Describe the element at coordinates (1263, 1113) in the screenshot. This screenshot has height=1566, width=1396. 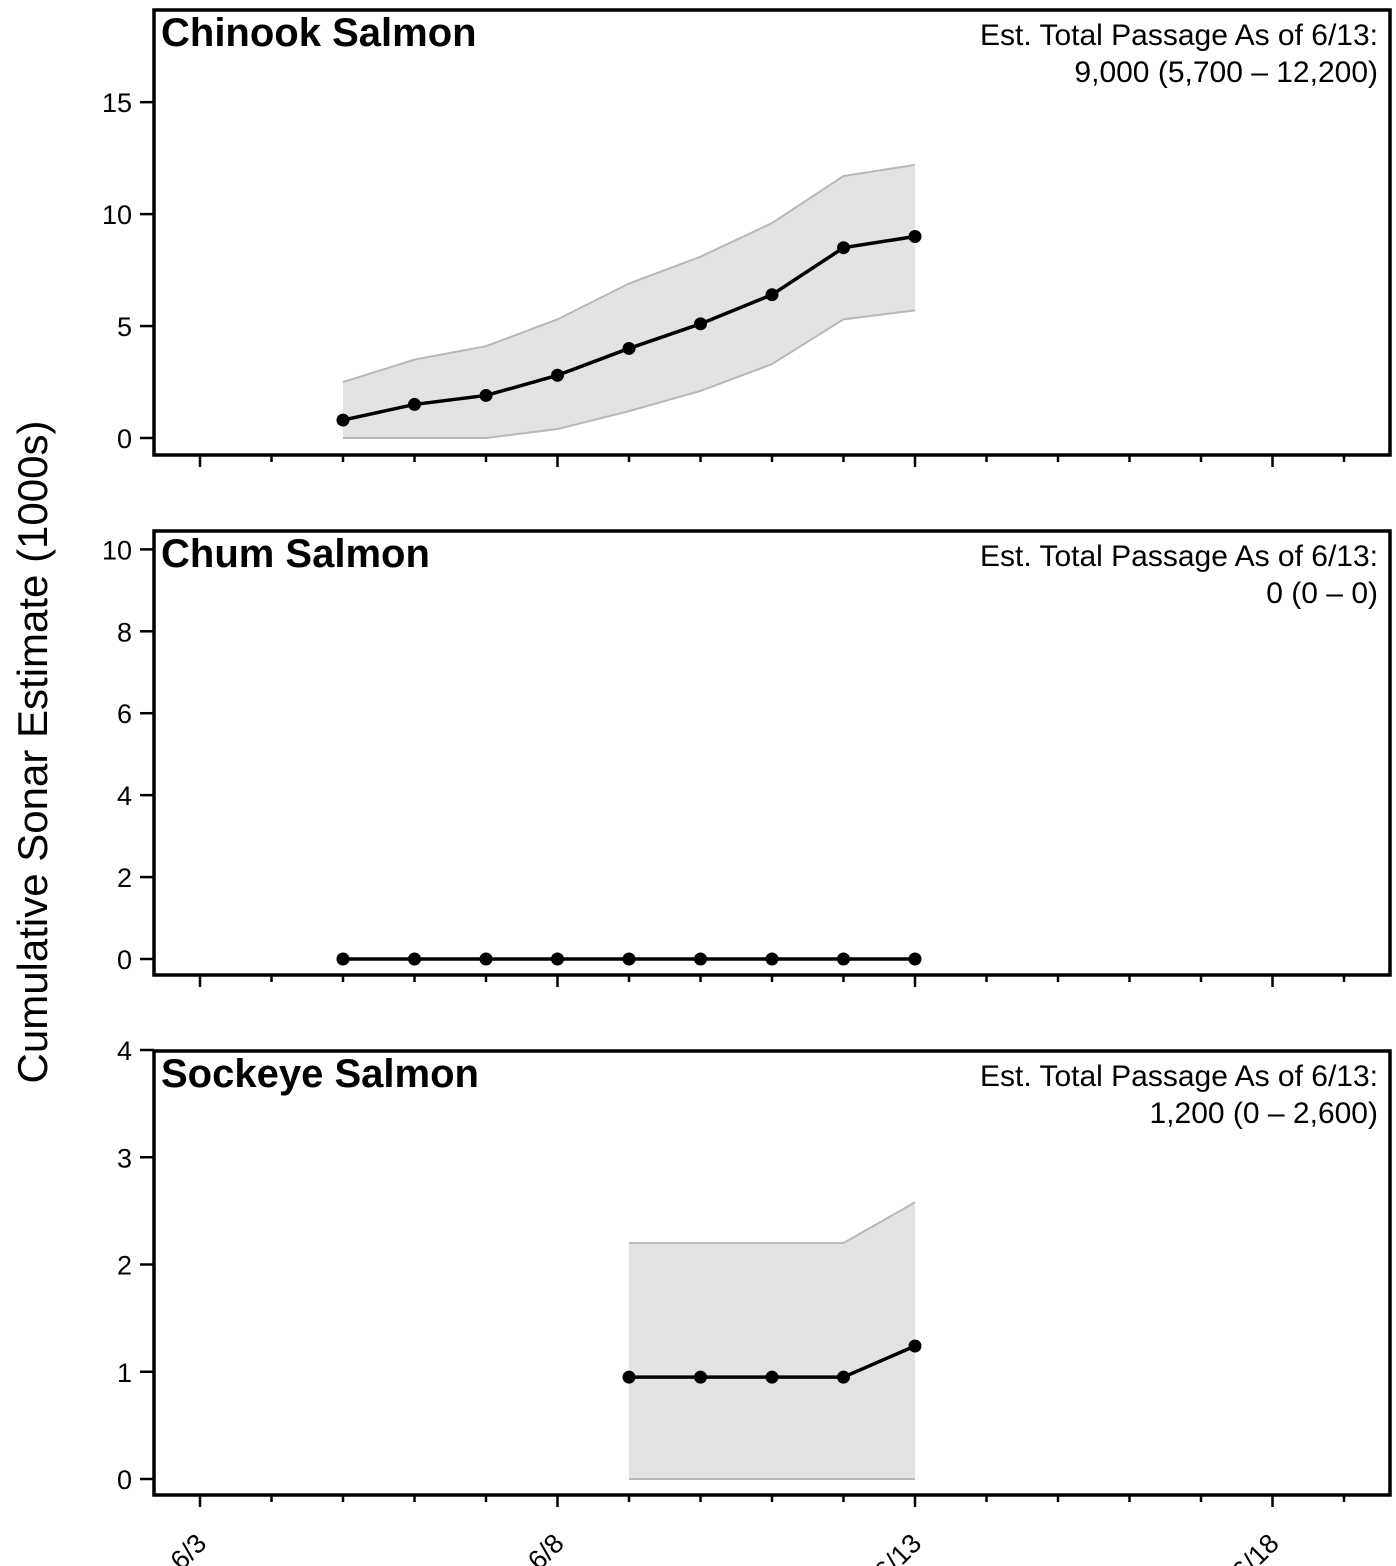
I see `annotation-line-2: 1,200 (0 – 2,600)` at that location.